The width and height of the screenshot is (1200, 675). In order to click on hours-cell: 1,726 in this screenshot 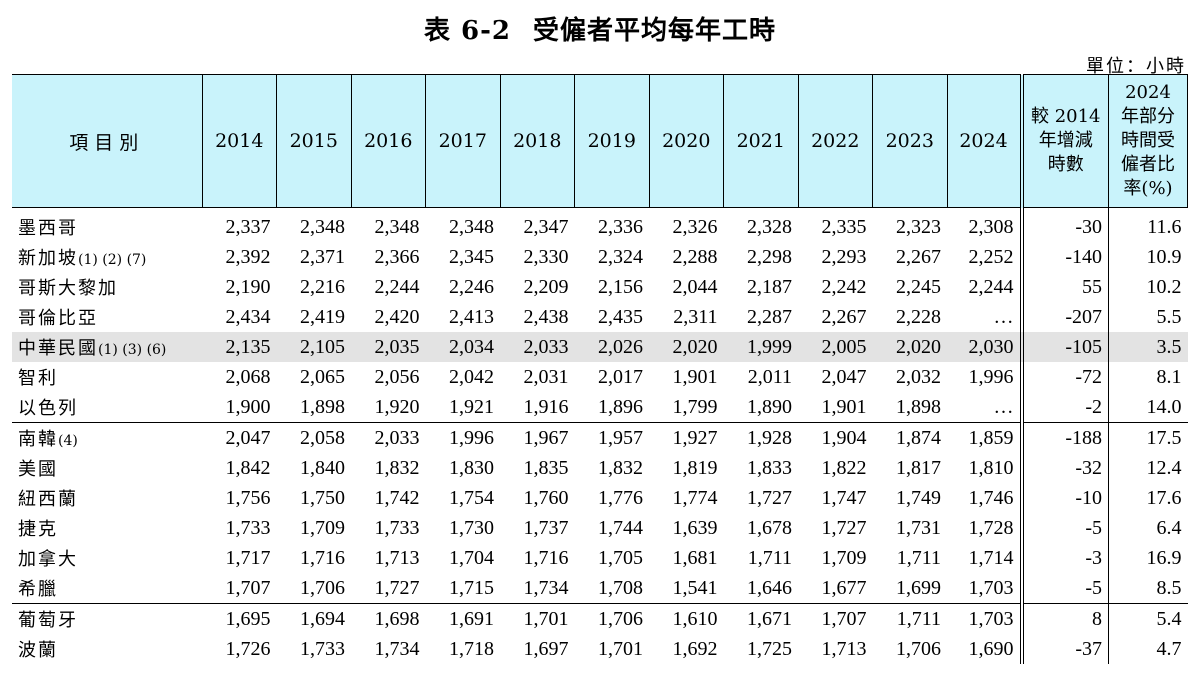, I will do `click(248, 648)`.